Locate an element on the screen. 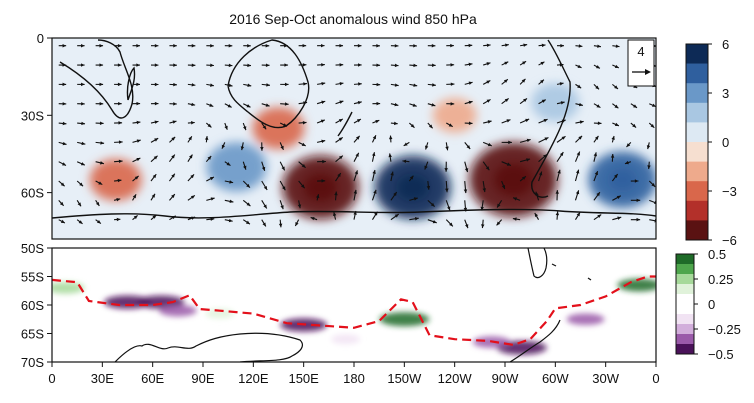  bottom-x-tick-label: 150W is located at coordinates (404, 378).